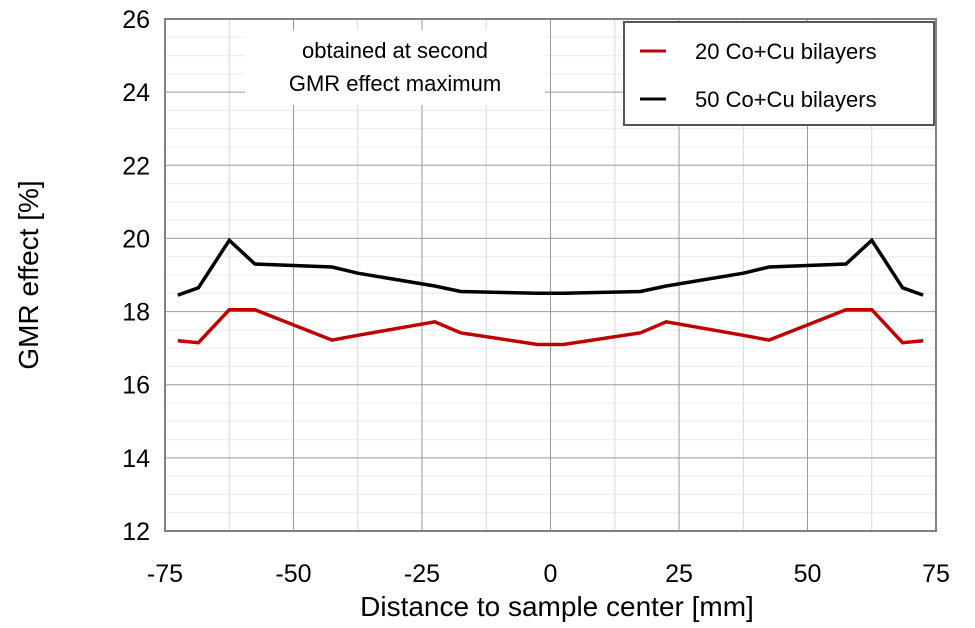 Image resolution: width=975 pixels, height=628 pixels. Describe the element at coordinates (136, 459) in the screenshot. I see `y-tick-label: 14` at that location.